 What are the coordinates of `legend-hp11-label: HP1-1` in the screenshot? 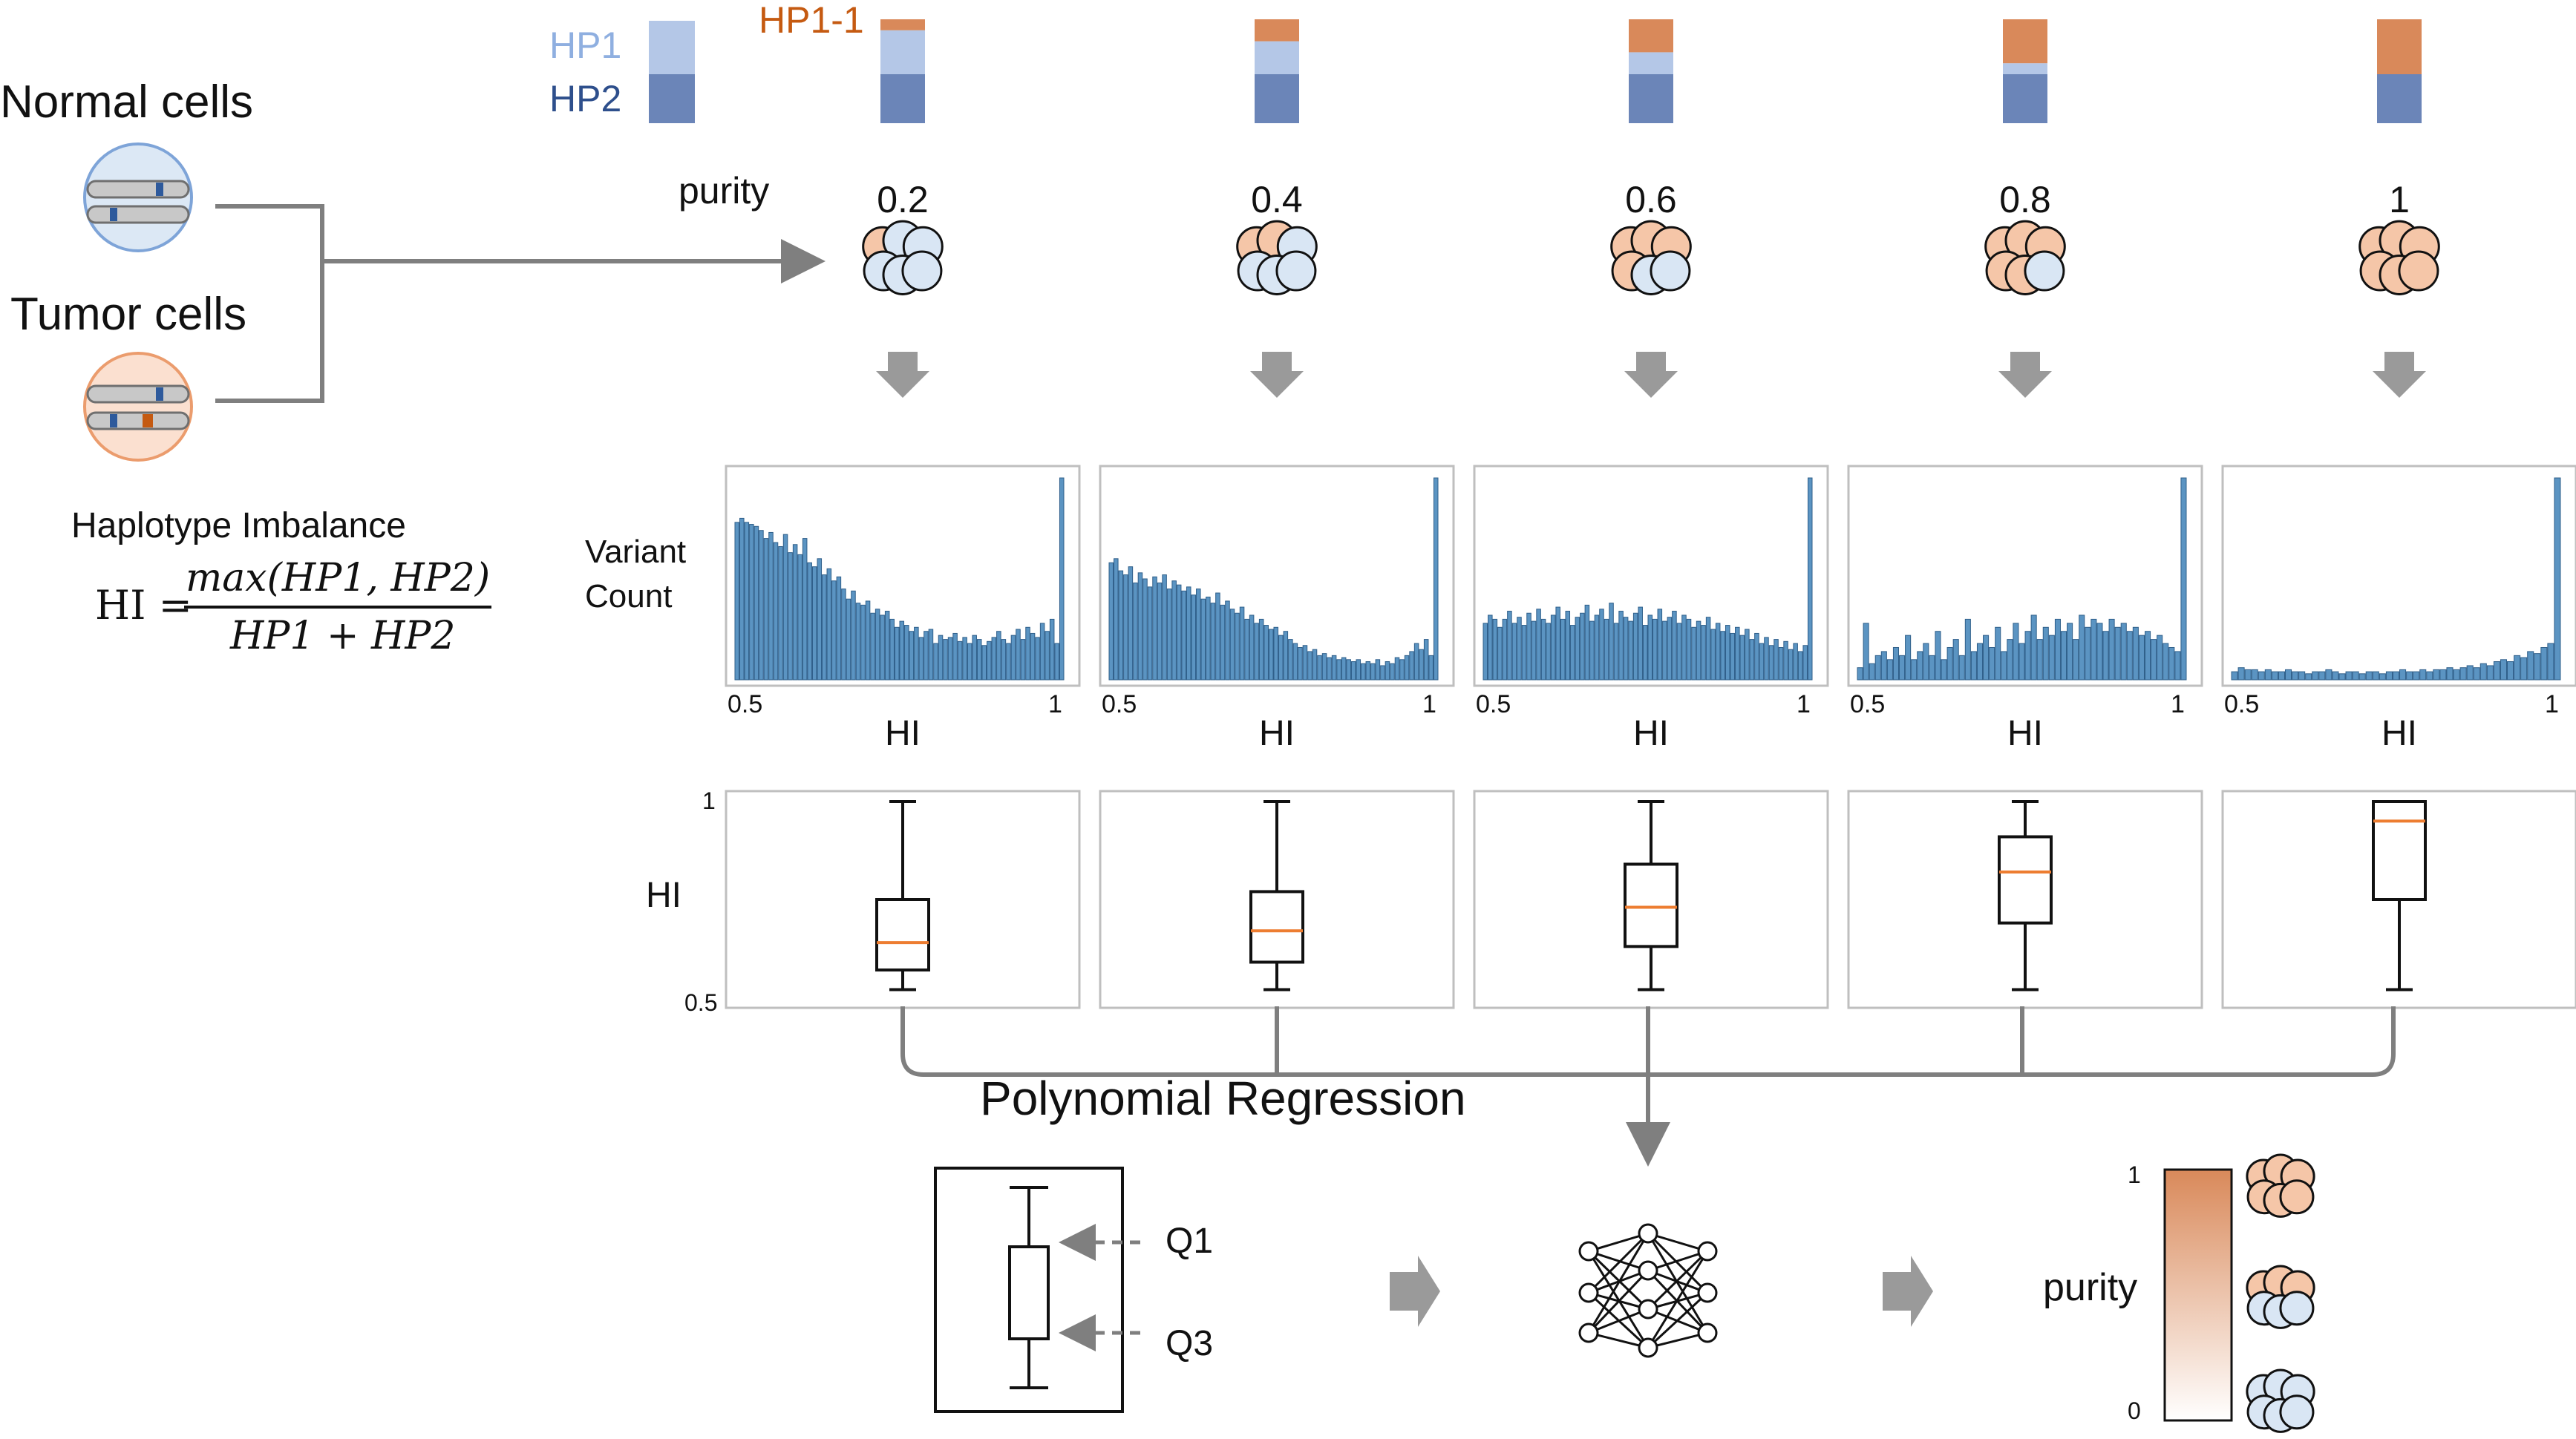 It's located at (811, 20).